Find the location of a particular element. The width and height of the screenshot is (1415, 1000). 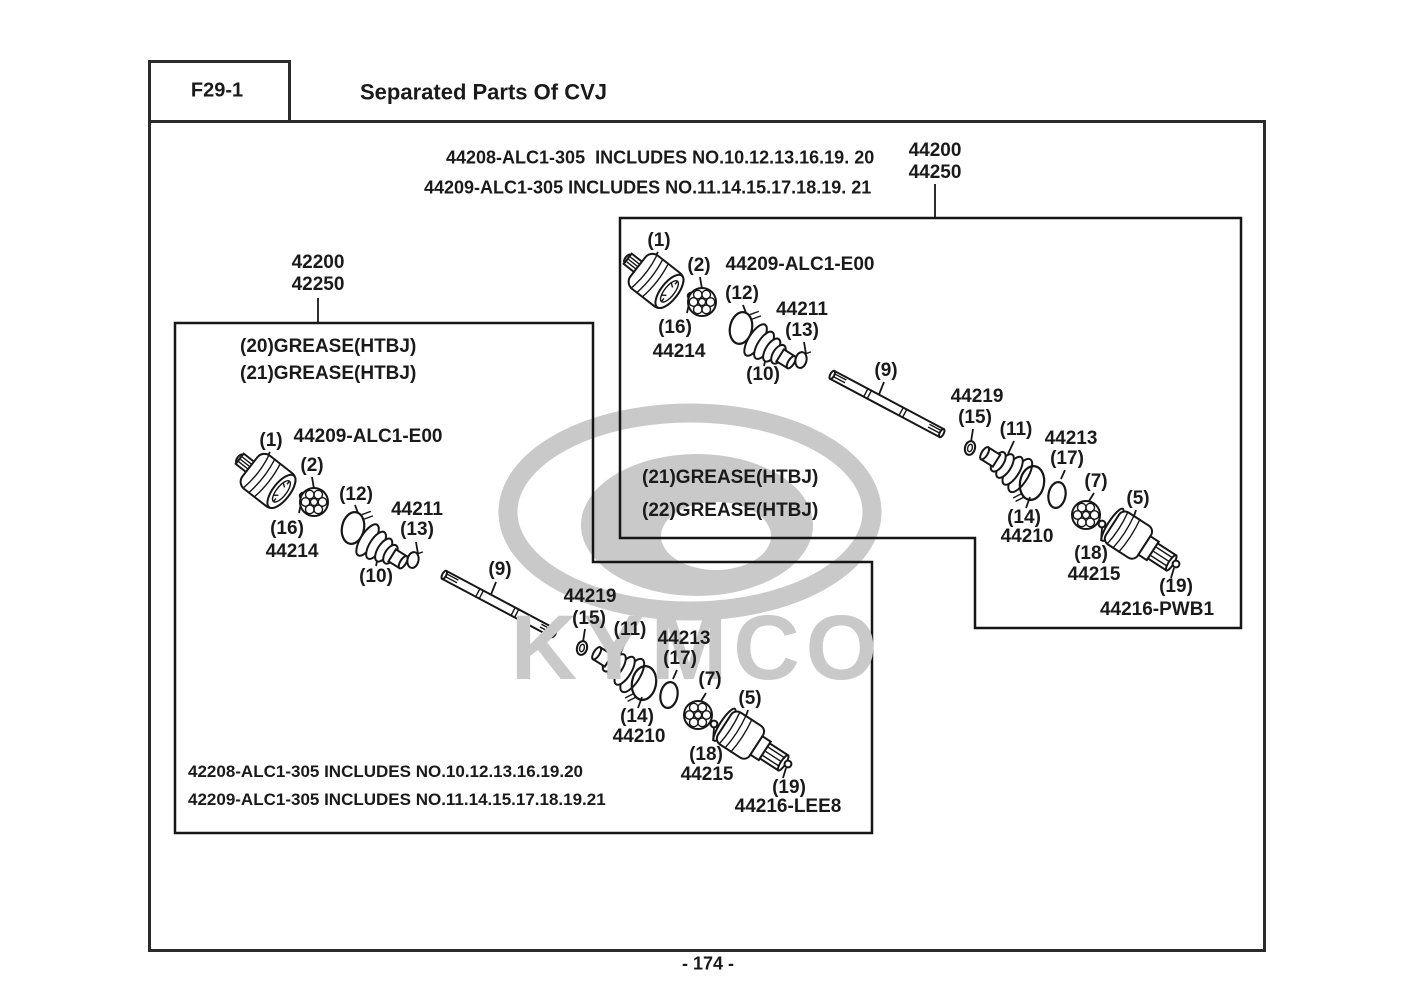

callout-left-15: (15) is located at coordinates (589, 619).